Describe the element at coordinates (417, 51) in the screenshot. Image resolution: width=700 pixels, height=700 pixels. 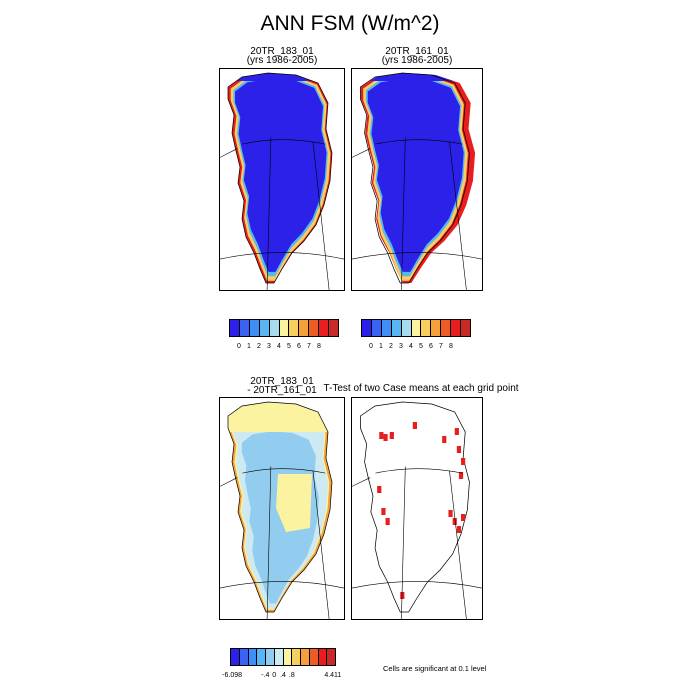
I see `case2-name: 20TR_161_01` at that location.